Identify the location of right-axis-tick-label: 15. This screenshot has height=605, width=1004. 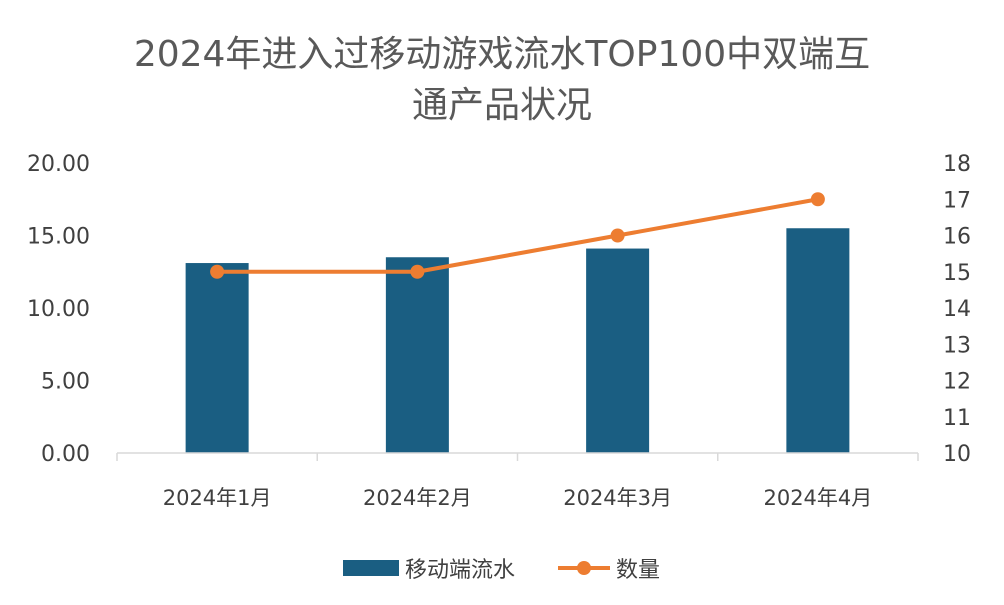
(957, 273).